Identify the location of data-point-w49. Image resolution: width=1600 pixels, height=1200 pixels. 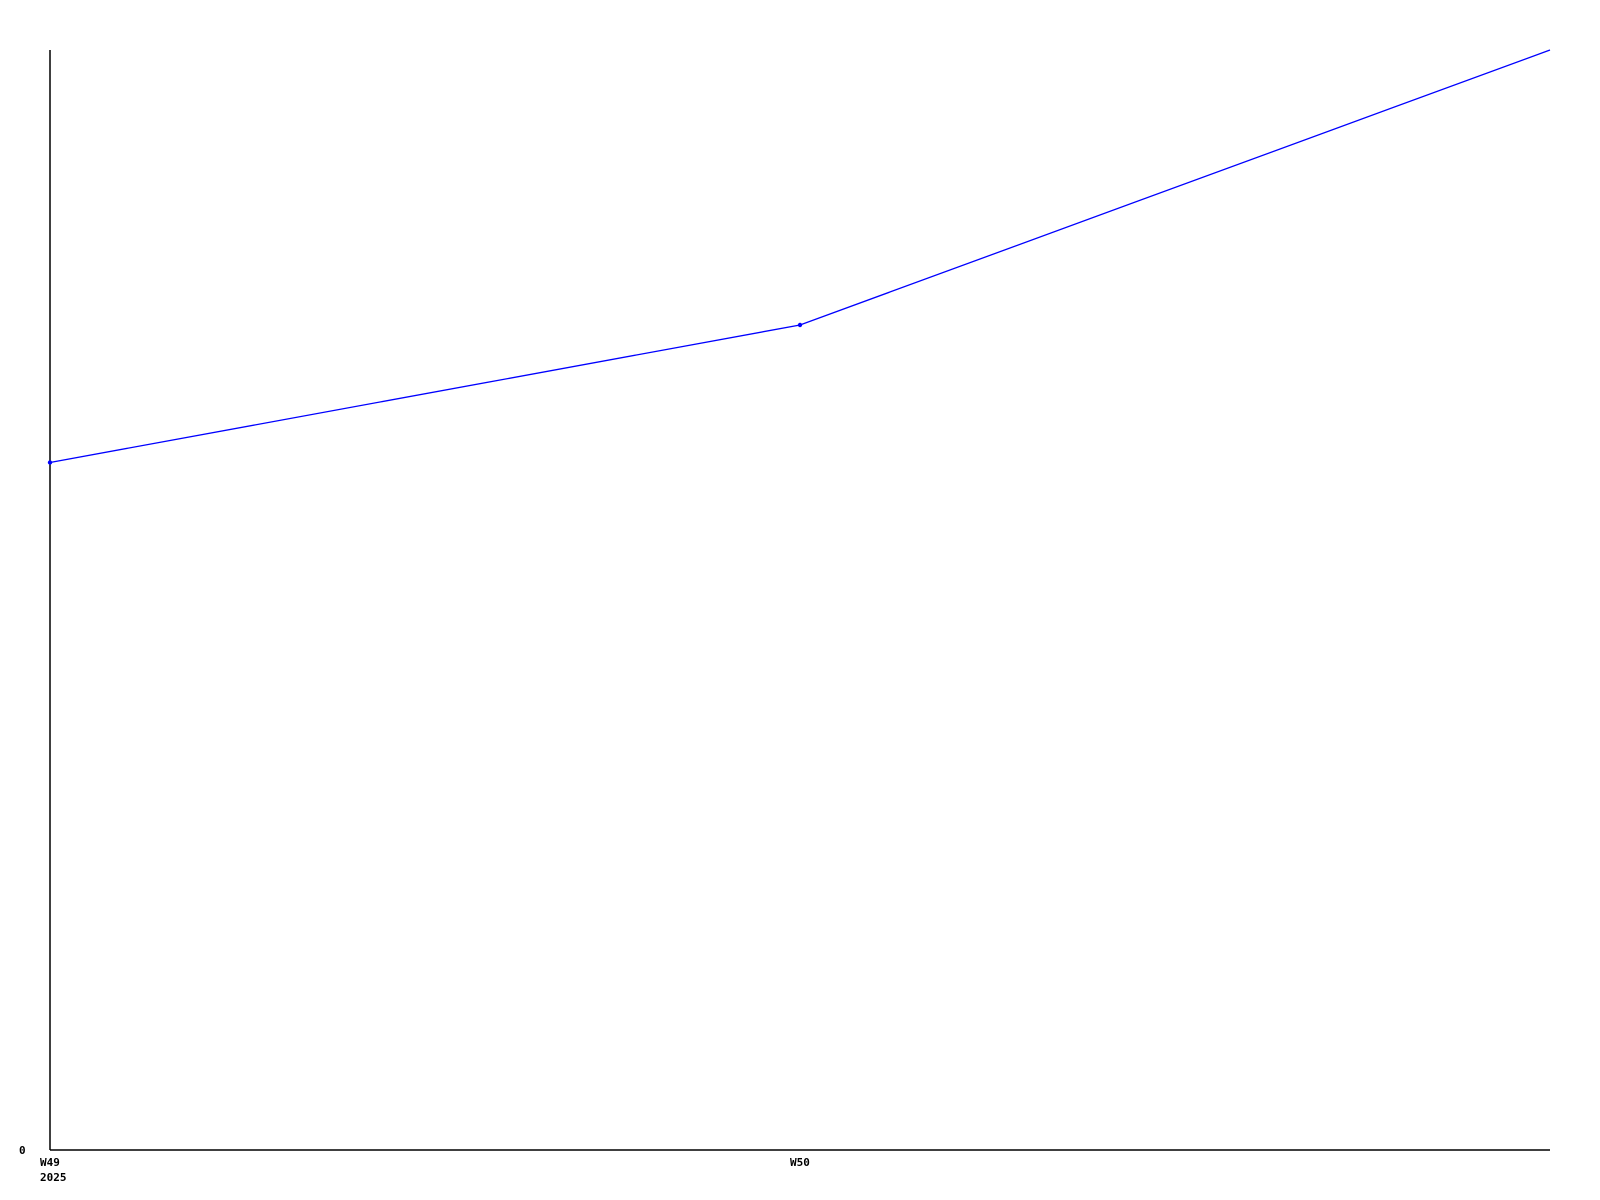
(50, 462).